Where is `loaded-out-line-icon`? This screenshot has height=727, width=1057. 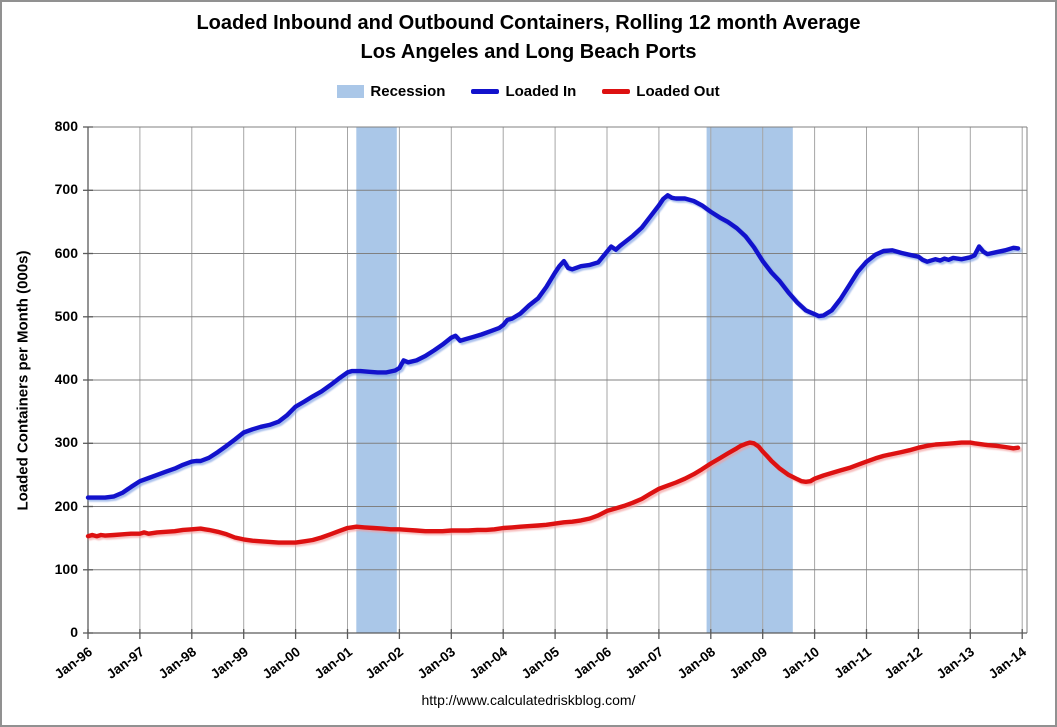 loaded-out-line-icon is located at coordinates (616, 91).